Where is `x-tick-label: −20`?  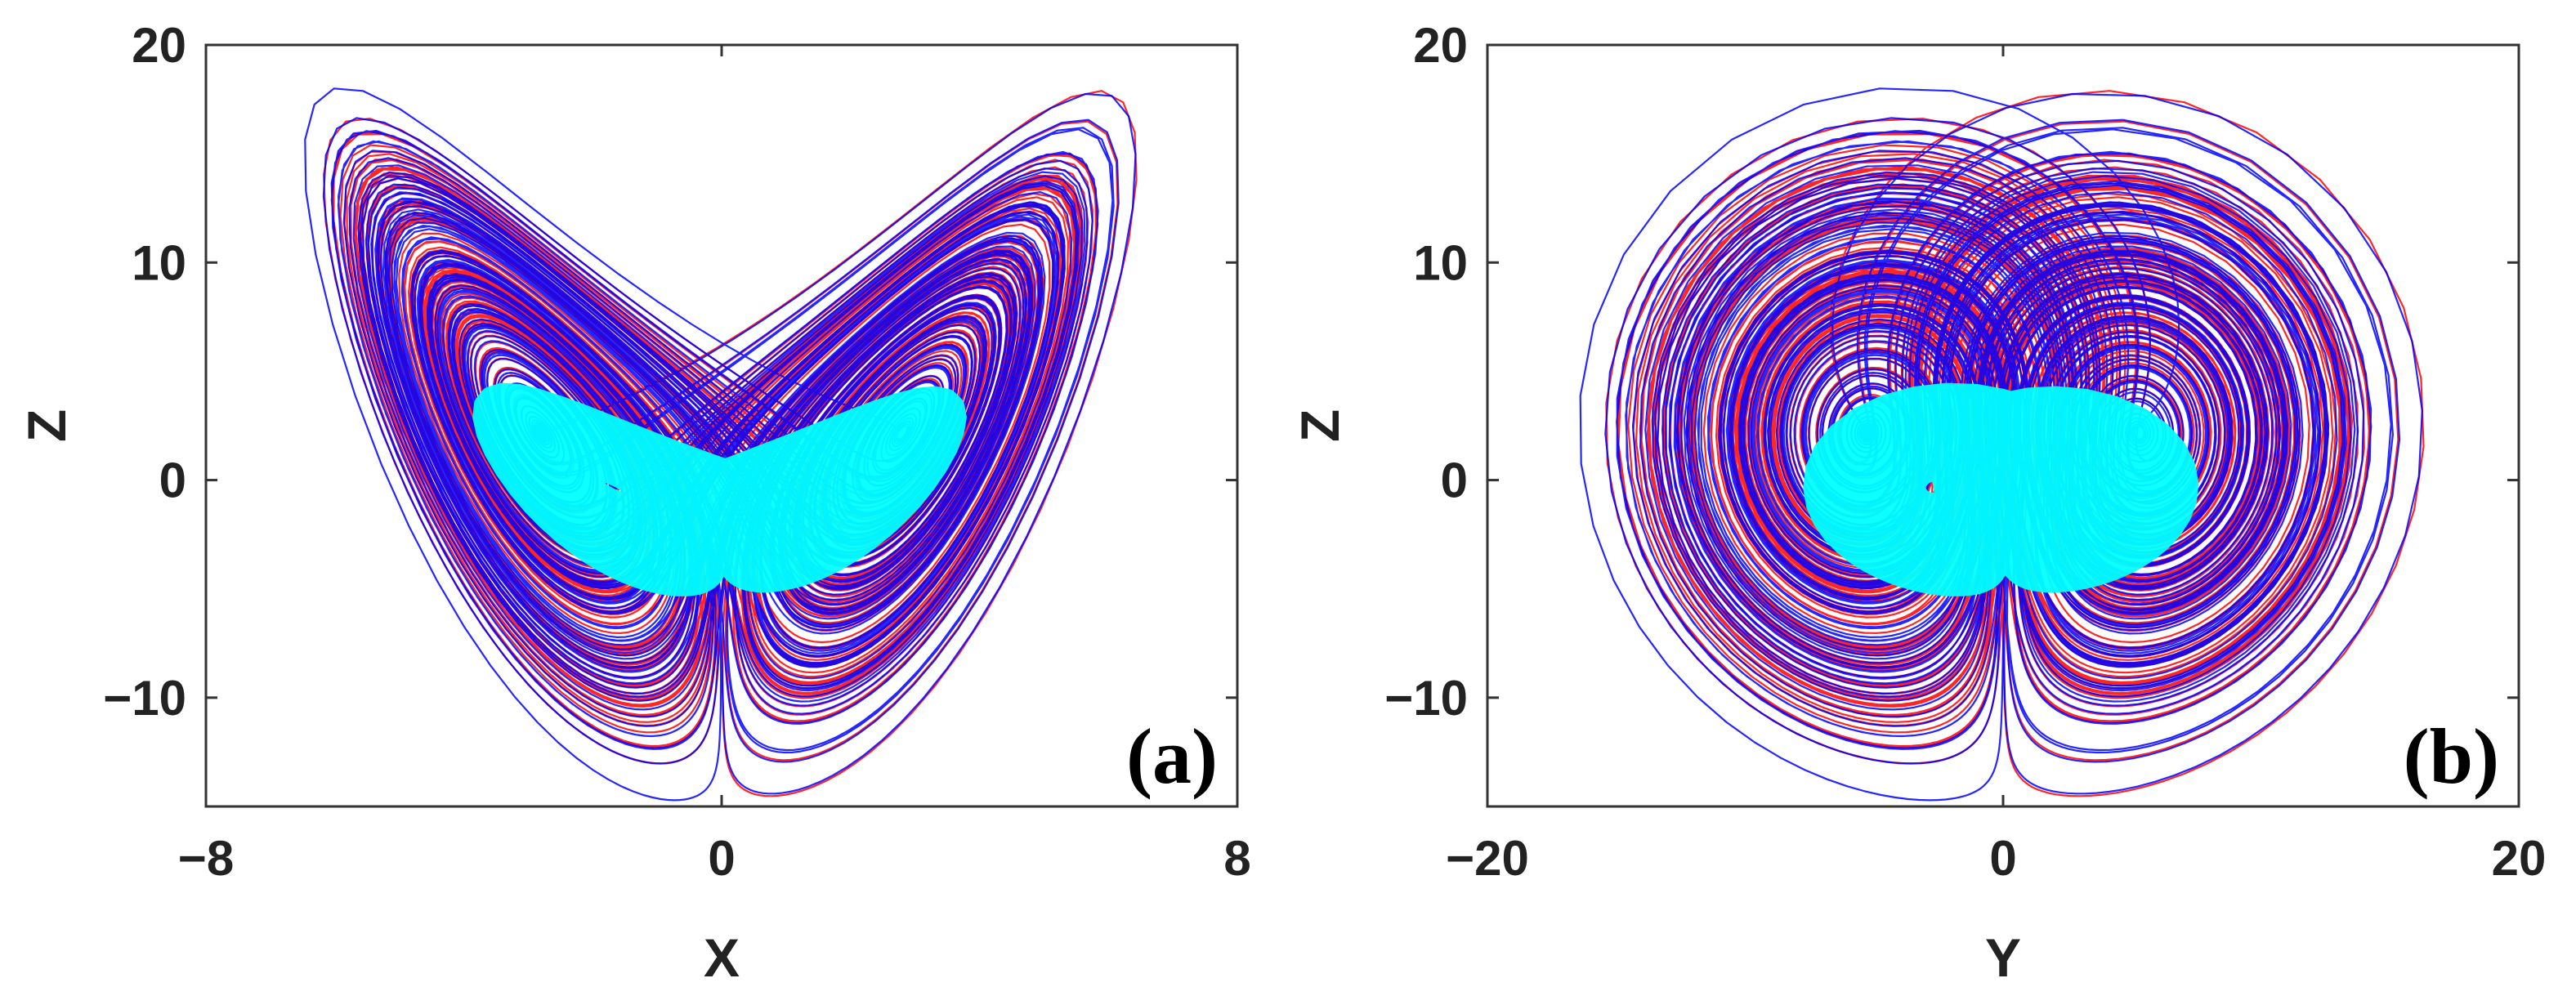
x-tick-label: −20 is located at coordinates (1487, 858).